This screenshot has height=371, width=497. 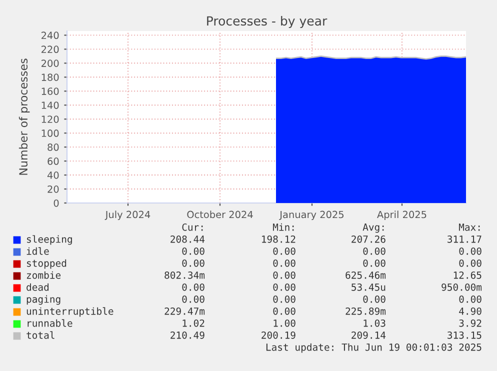 I want to click on y-tick-label: 80, so click(x=53, y=147).